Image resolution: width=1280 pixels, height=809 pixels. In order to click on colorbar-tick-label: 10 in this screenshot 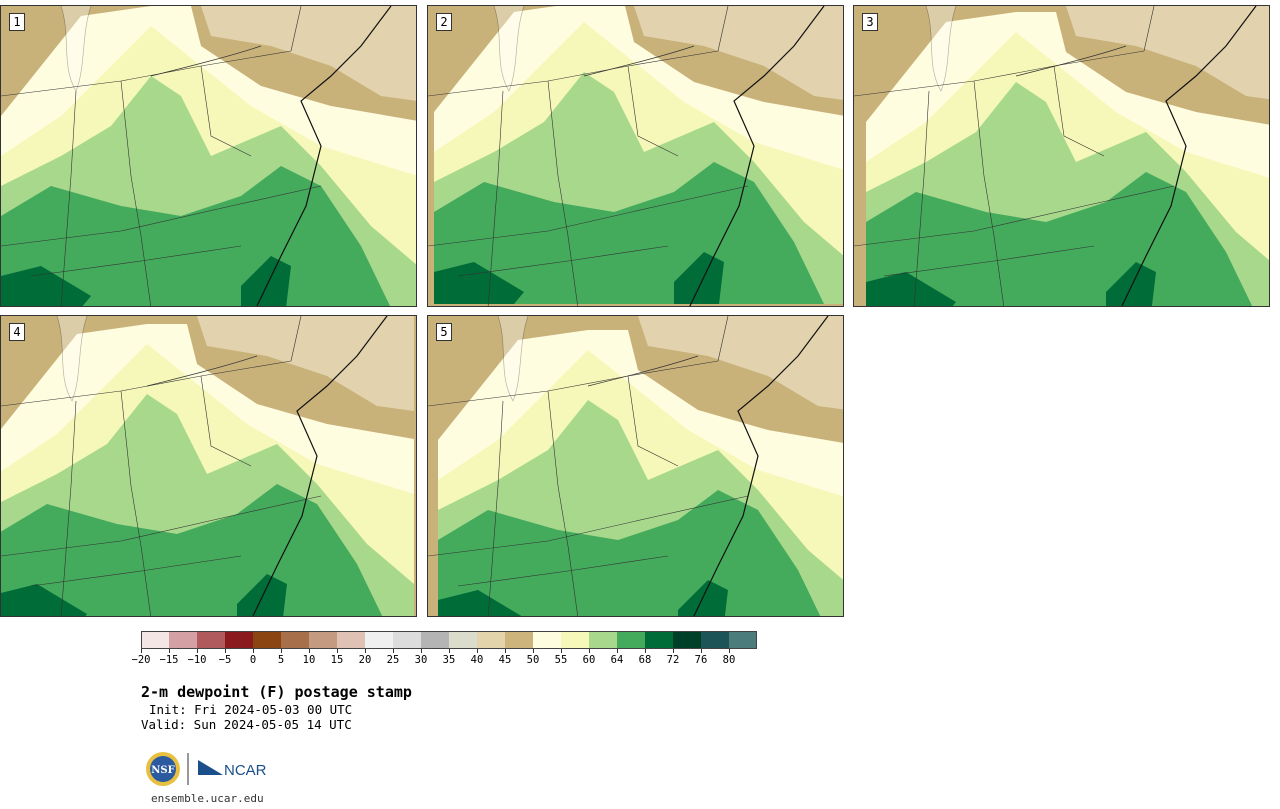, I will do `click(309, 660)`.